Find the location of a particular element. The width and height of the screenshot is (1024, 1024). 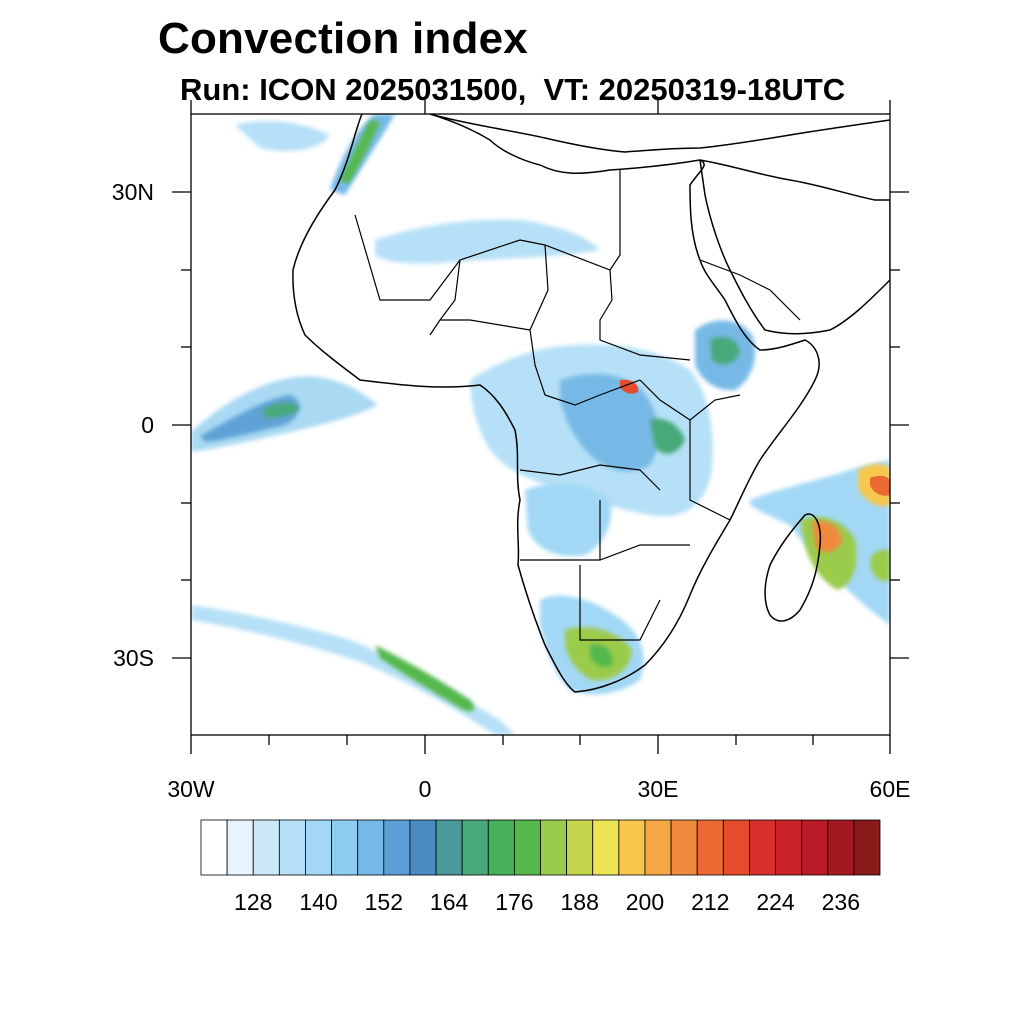

colorbar-tick-label: 176 is located at coordinates (514, 902).